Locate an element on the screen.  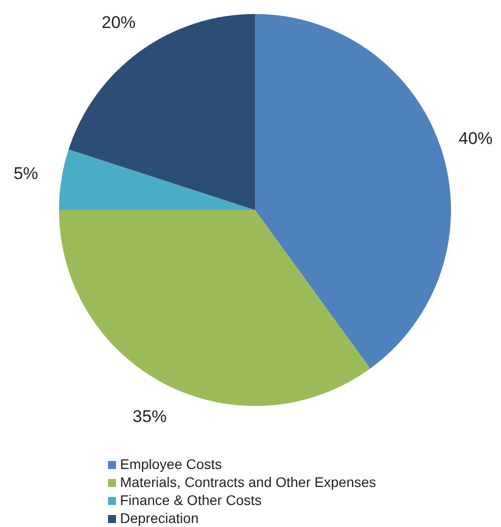
legend-label: Finance & Other Costs is located at coordinates (191, 500).